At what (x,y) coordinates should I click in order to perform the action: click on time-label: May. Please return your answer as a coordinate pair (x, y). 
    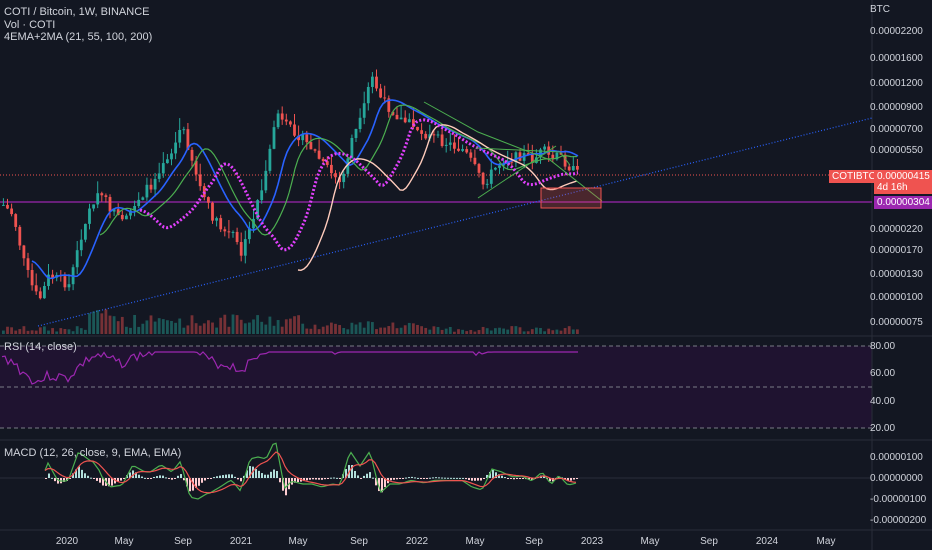
    Looking at the image, I should click on (826, 541).